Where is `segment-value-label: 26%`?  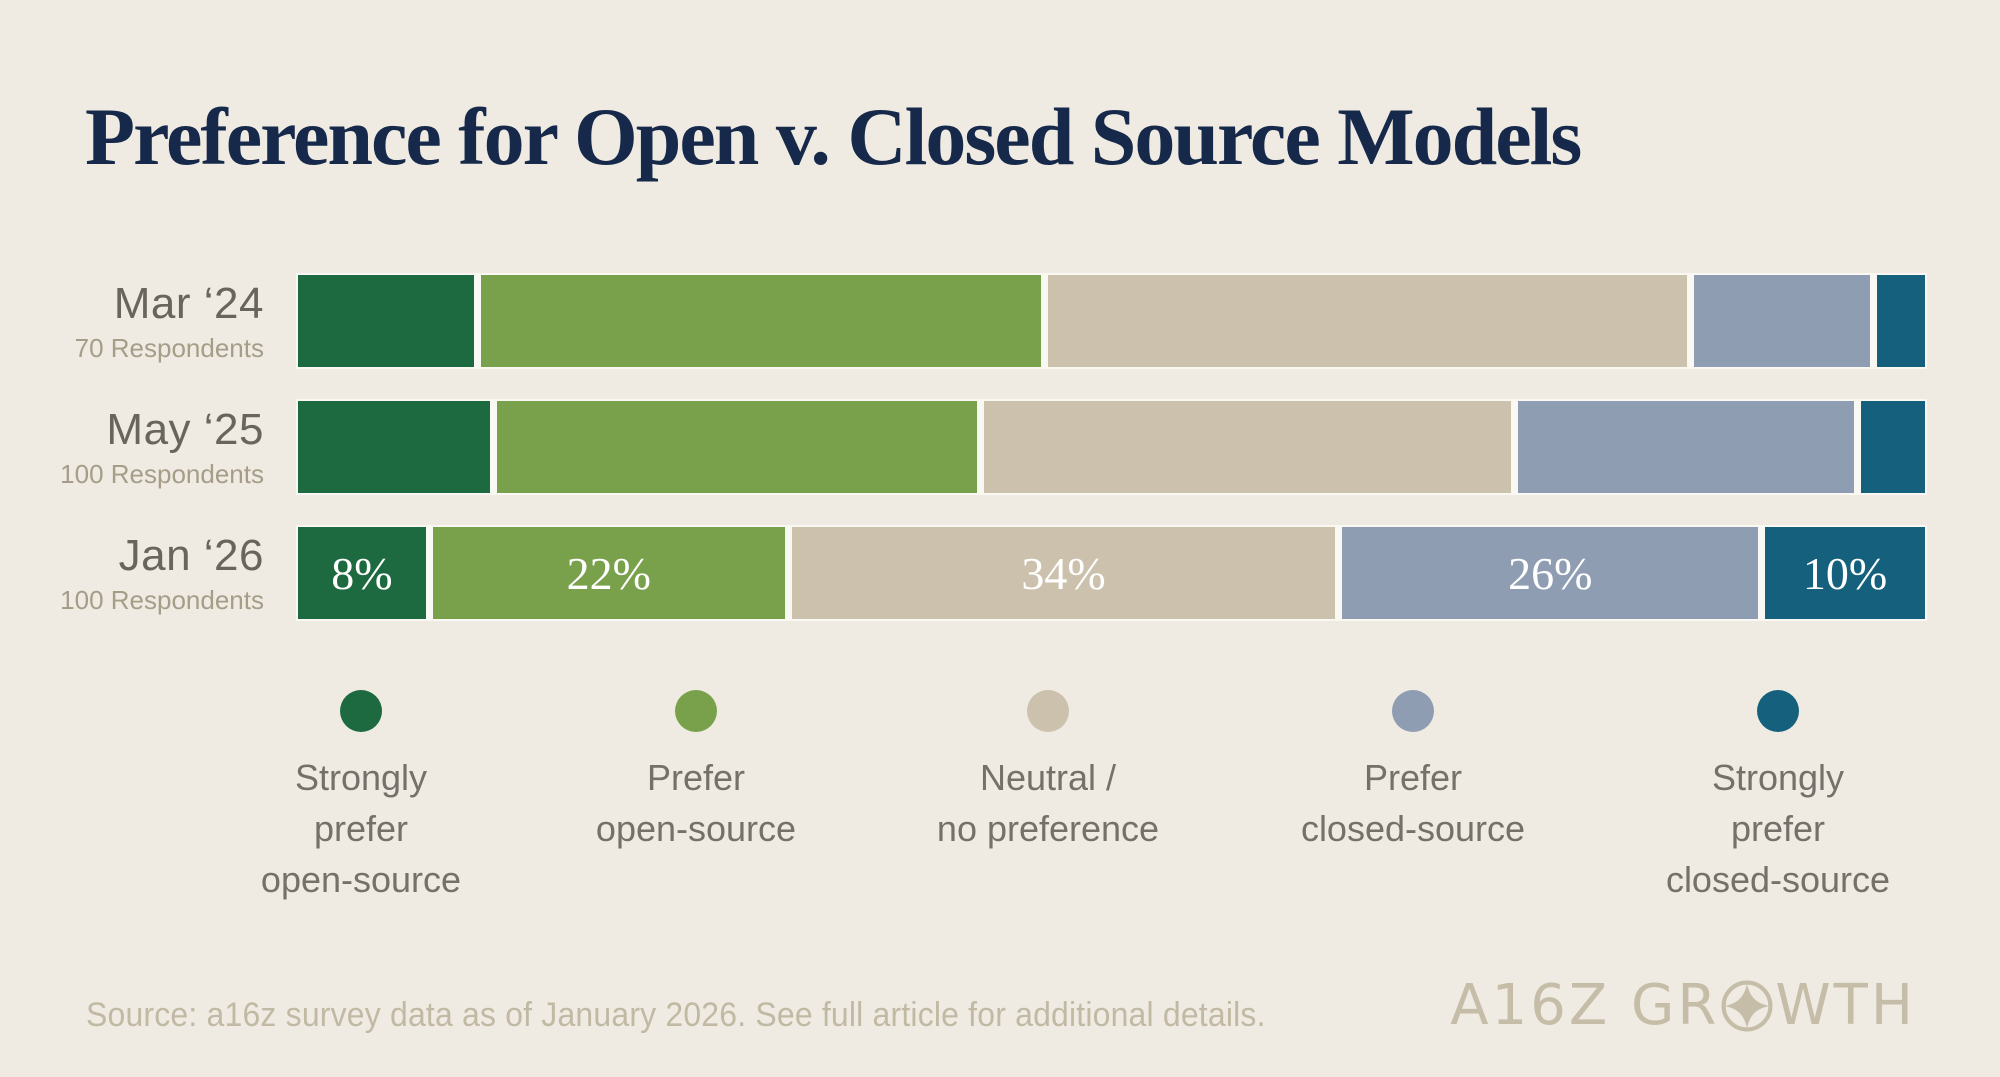
segment-value-label: 26% is located at coordinates (1550, 573).